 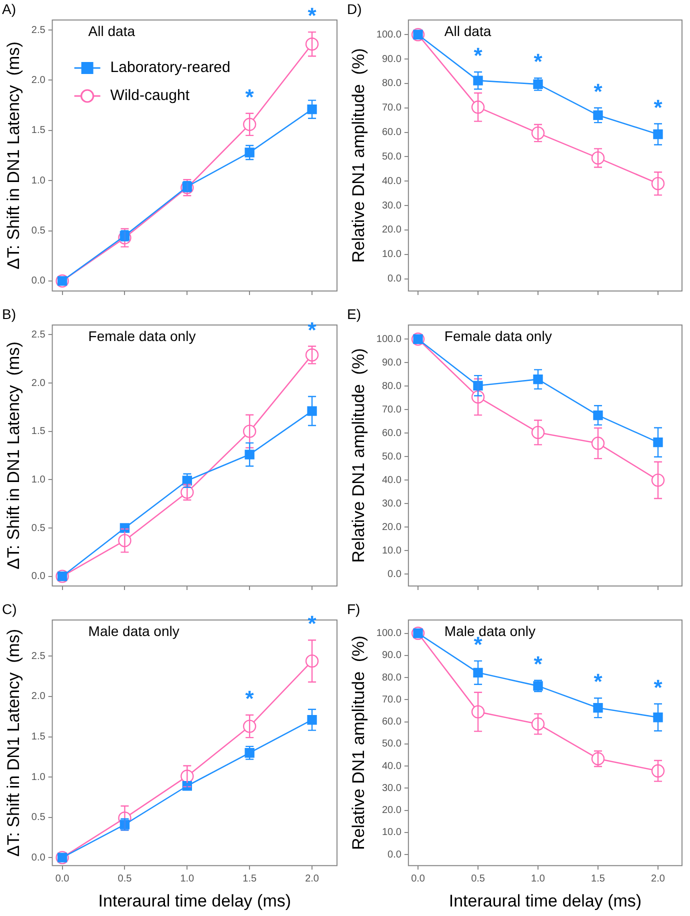 What do you see at coordinates (354, 9) in the screenshot?
I see `chart-title: D)` at bounding box center [354, 9].